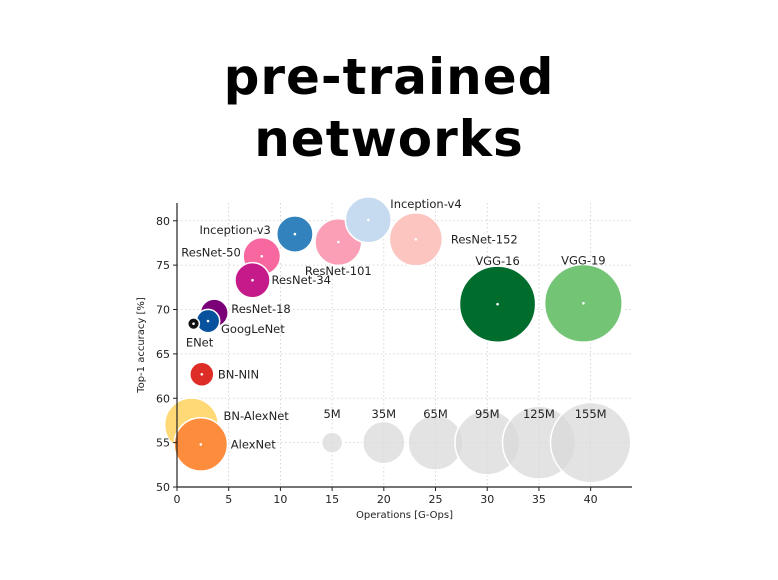 This screenshot has width=778, height=580. Describe the element at coordinates (235, 230) in the screenshot. I see `label-inception-v3: Inception-v3` at that location.